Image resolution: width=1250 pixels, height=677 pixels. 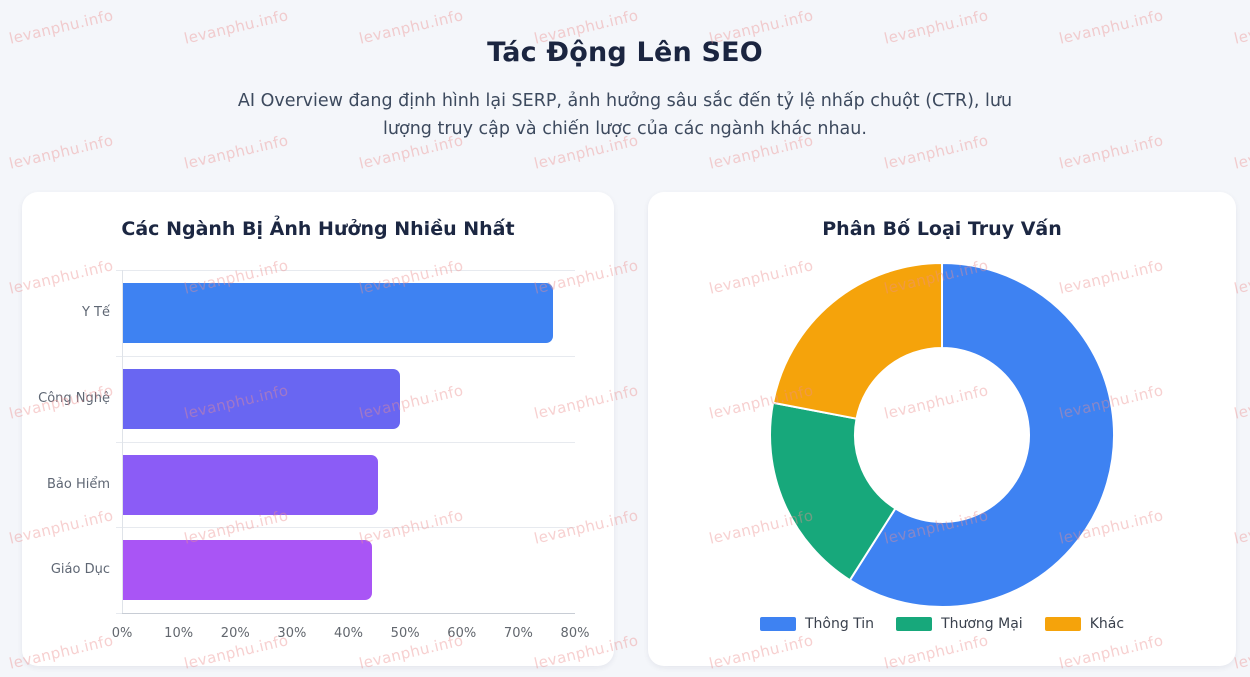 What do you see at coordinates (405, 633) in the screenshot?
I see `x-tick-label: 50%` at bounding box center [405, 633].